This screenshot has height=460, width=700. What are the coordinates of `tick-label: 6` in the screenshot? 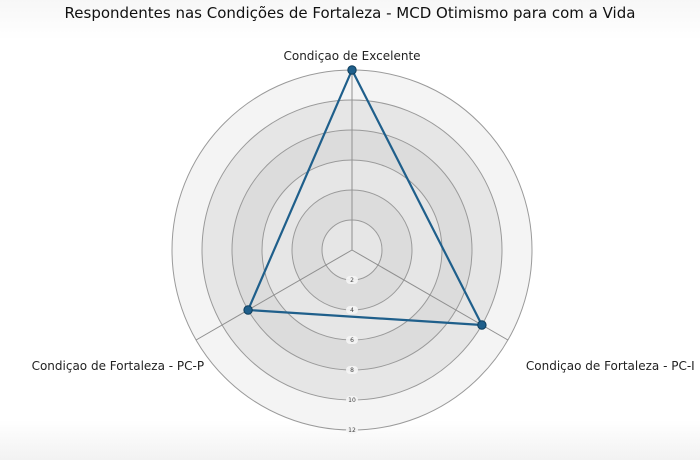 It's located at (352, 340).